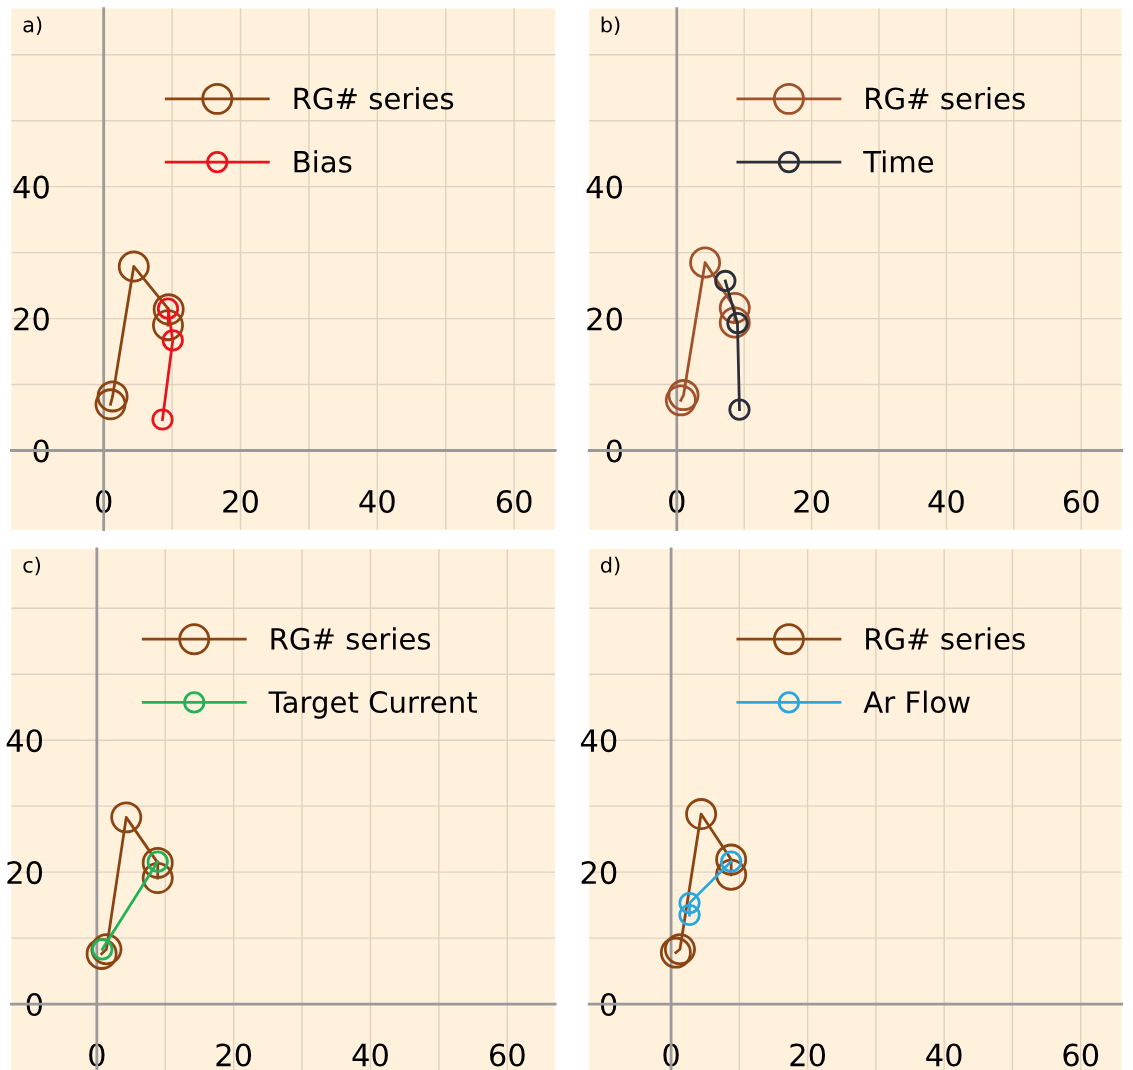 The image size is (1133, 1070). What do you see at coordinates (898, 161) in the screenshot?
I see `legend-label: Time` at bounding box center [898, 161].